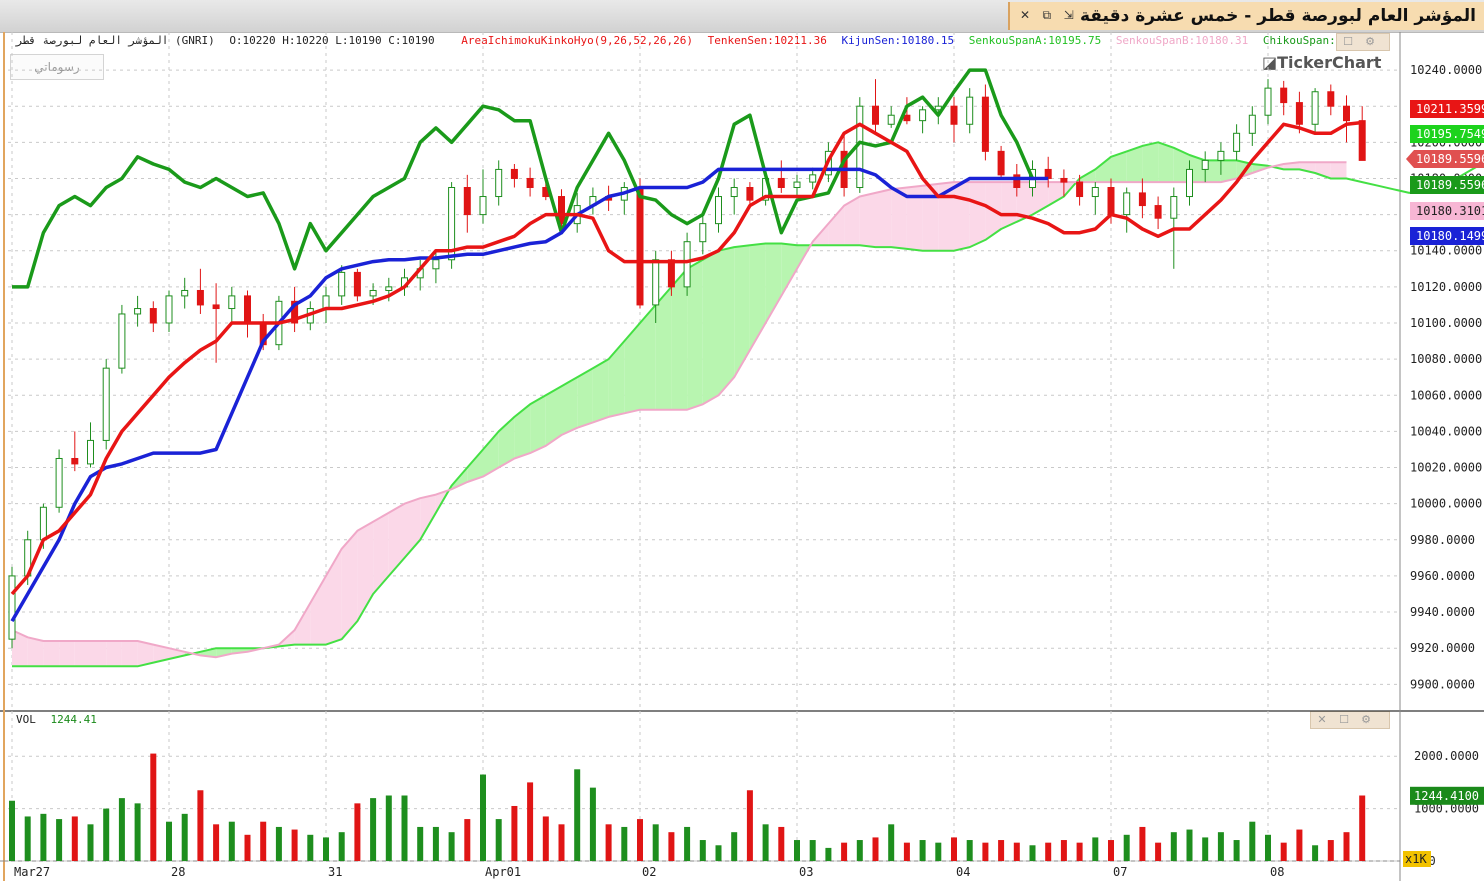  What do you see at coordinates (1047, 15) in the screenshot?
I see `restore-icon: ⧉` at bounding box center [1047, 15].